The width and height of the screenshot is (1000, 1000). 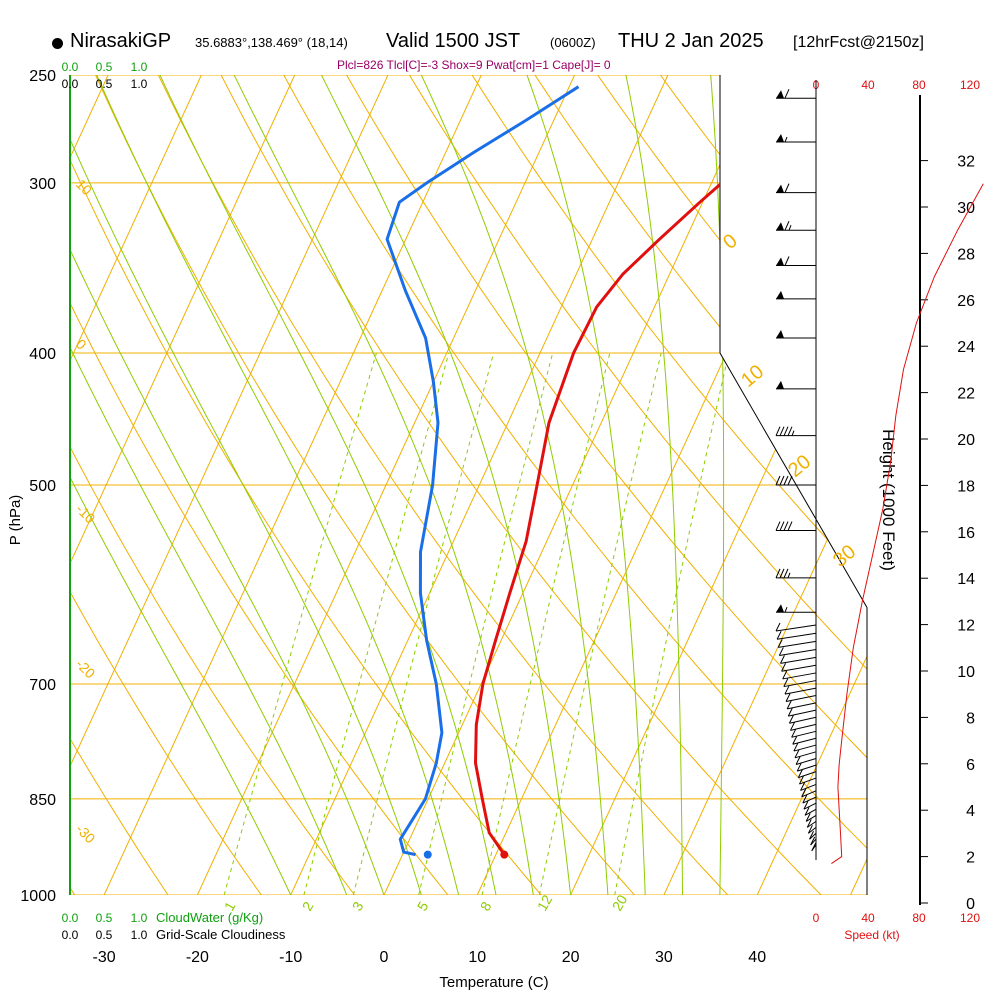 What do you see at coordinates (966, 579) in the screenshot?
I see `height-tick-label: 14` at bounding box center [966, 579].